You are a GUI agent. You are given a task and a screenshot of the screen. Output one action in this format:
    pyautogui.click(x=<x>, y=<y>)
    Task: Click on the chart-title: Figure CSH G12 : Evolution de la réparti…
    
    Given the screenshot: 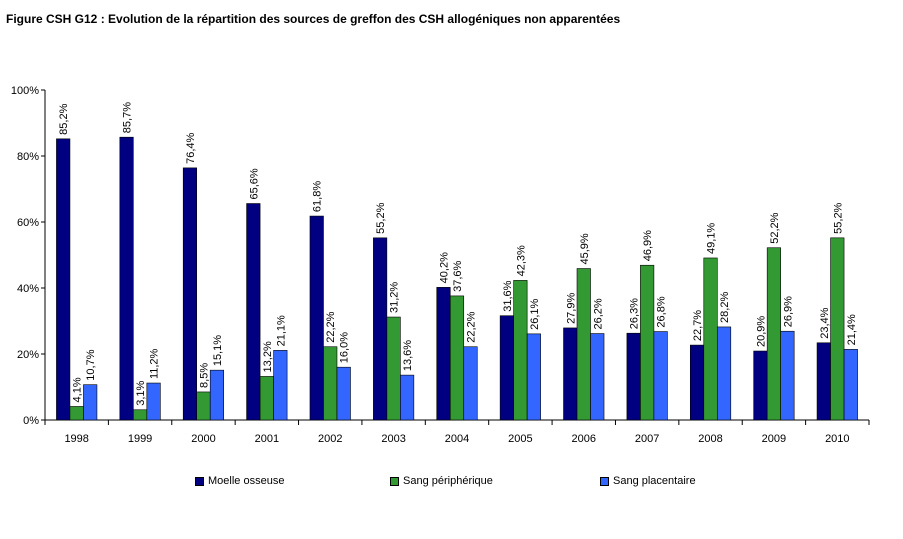 What is the action you would take?
    pyautogui.click(x=313, y=19)
    